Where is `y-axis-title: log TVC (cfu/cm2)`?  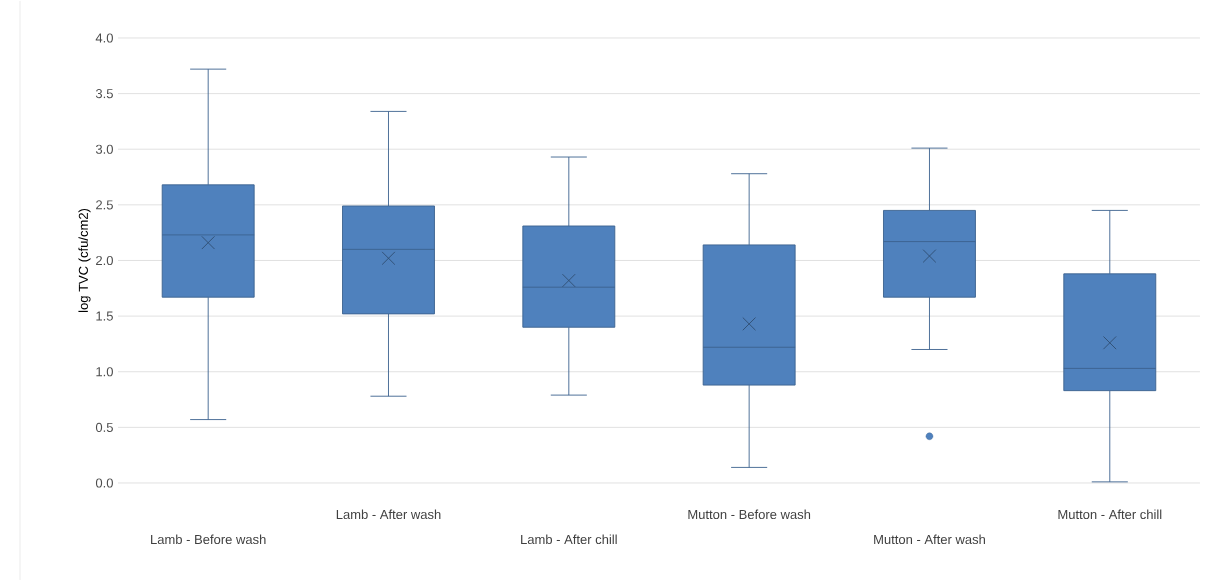 y-axis-title: log TVC (cfu/cm2) is located at coordinates (84, 260).